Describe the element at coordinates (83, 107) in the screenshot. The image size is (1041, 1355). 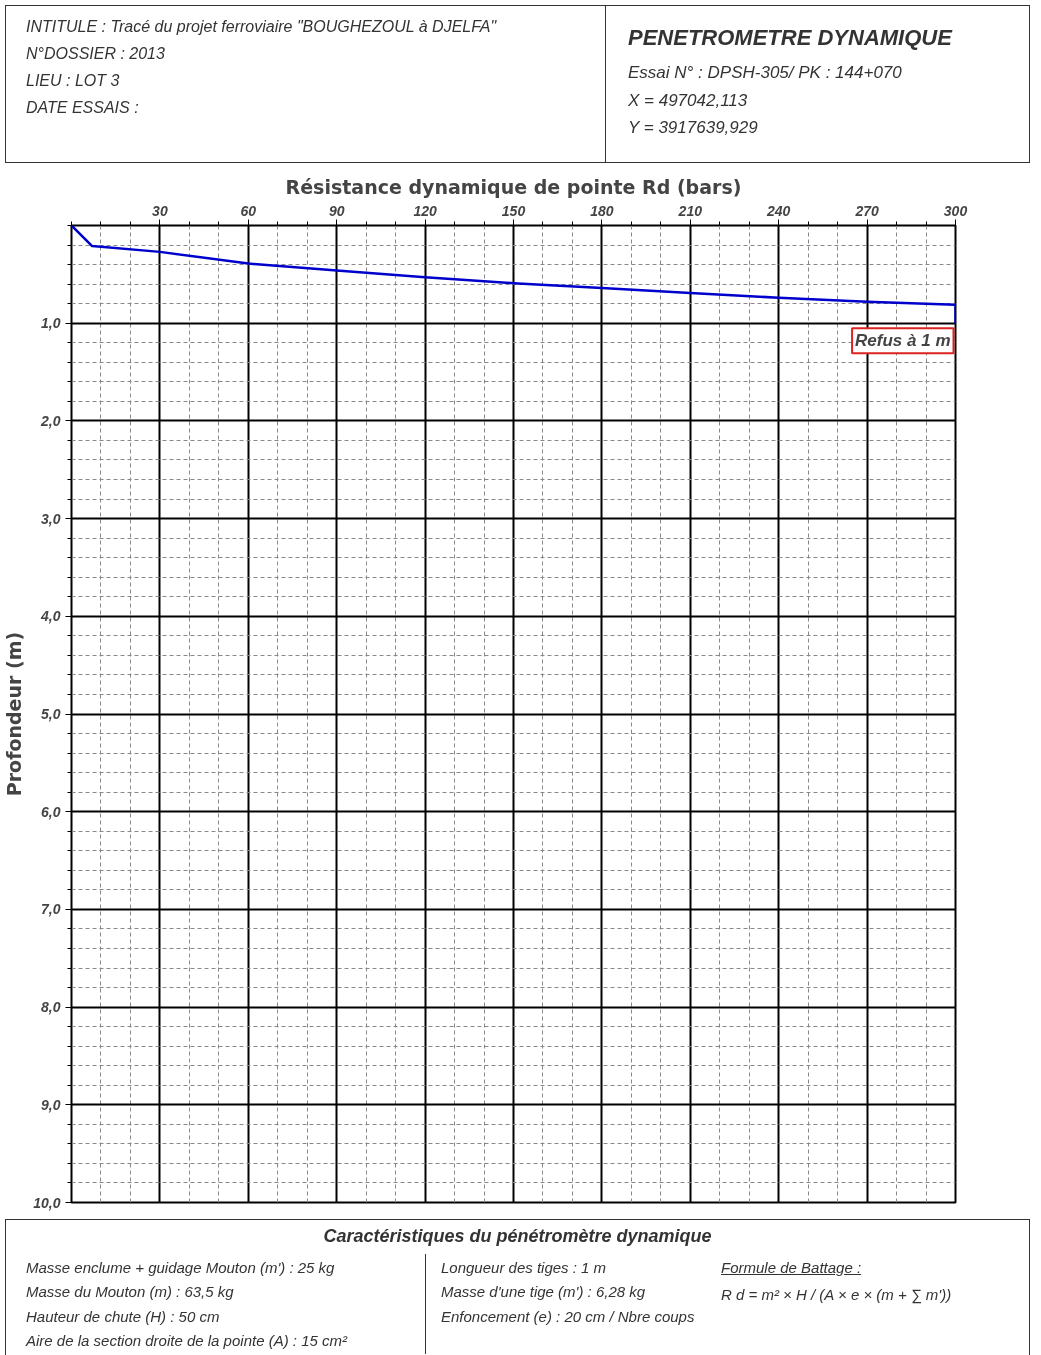
I see `text: DATE ESSAIS :` at that location.